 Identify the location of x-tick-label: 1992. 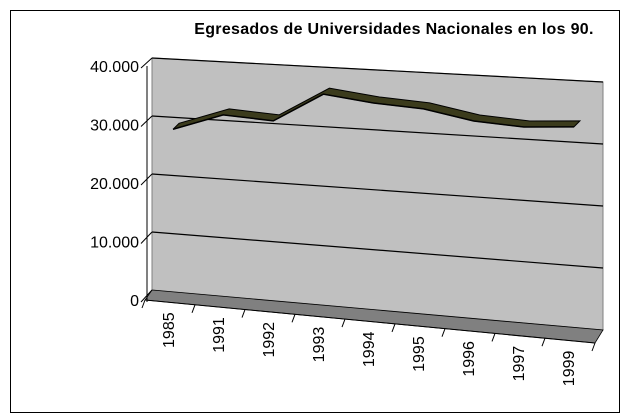
(269, 340).